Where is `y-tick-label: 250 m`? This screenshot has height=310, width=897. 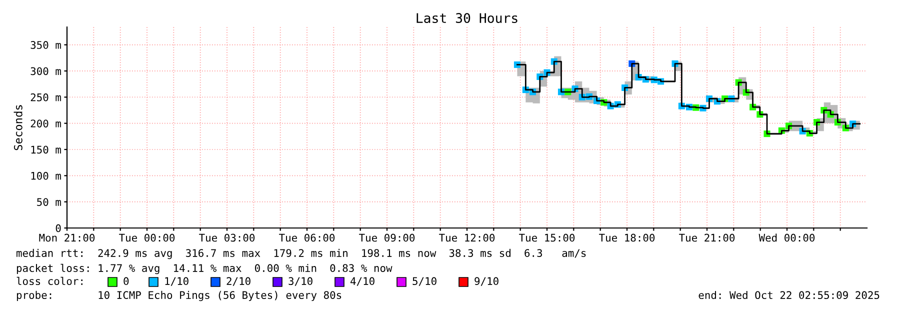
y-tick-label: 250 m is located at coordinates (45, 97).